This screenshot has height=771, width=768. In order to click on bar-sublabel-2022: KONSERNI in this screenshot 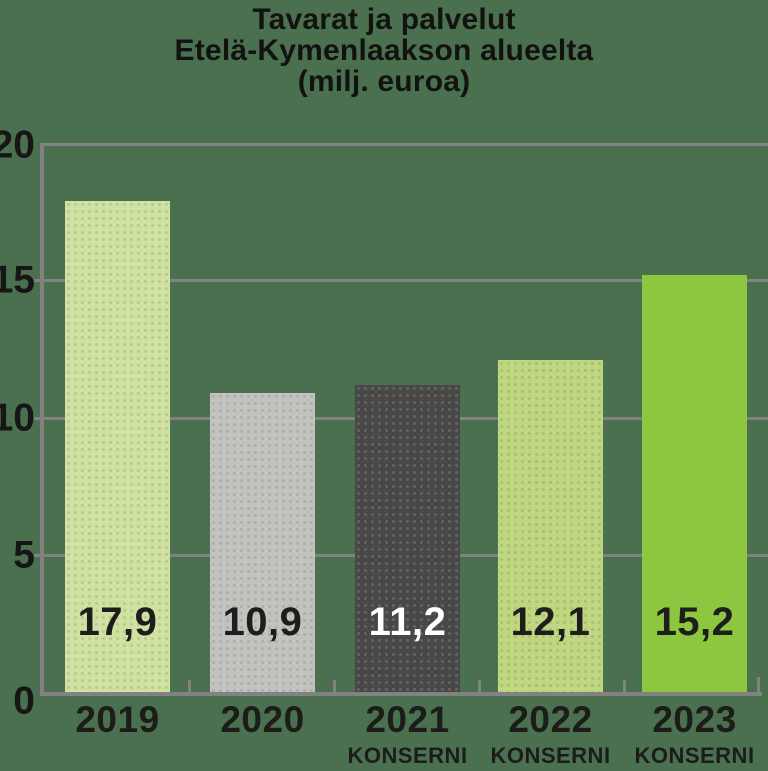, I will do `click(550, 755)`.